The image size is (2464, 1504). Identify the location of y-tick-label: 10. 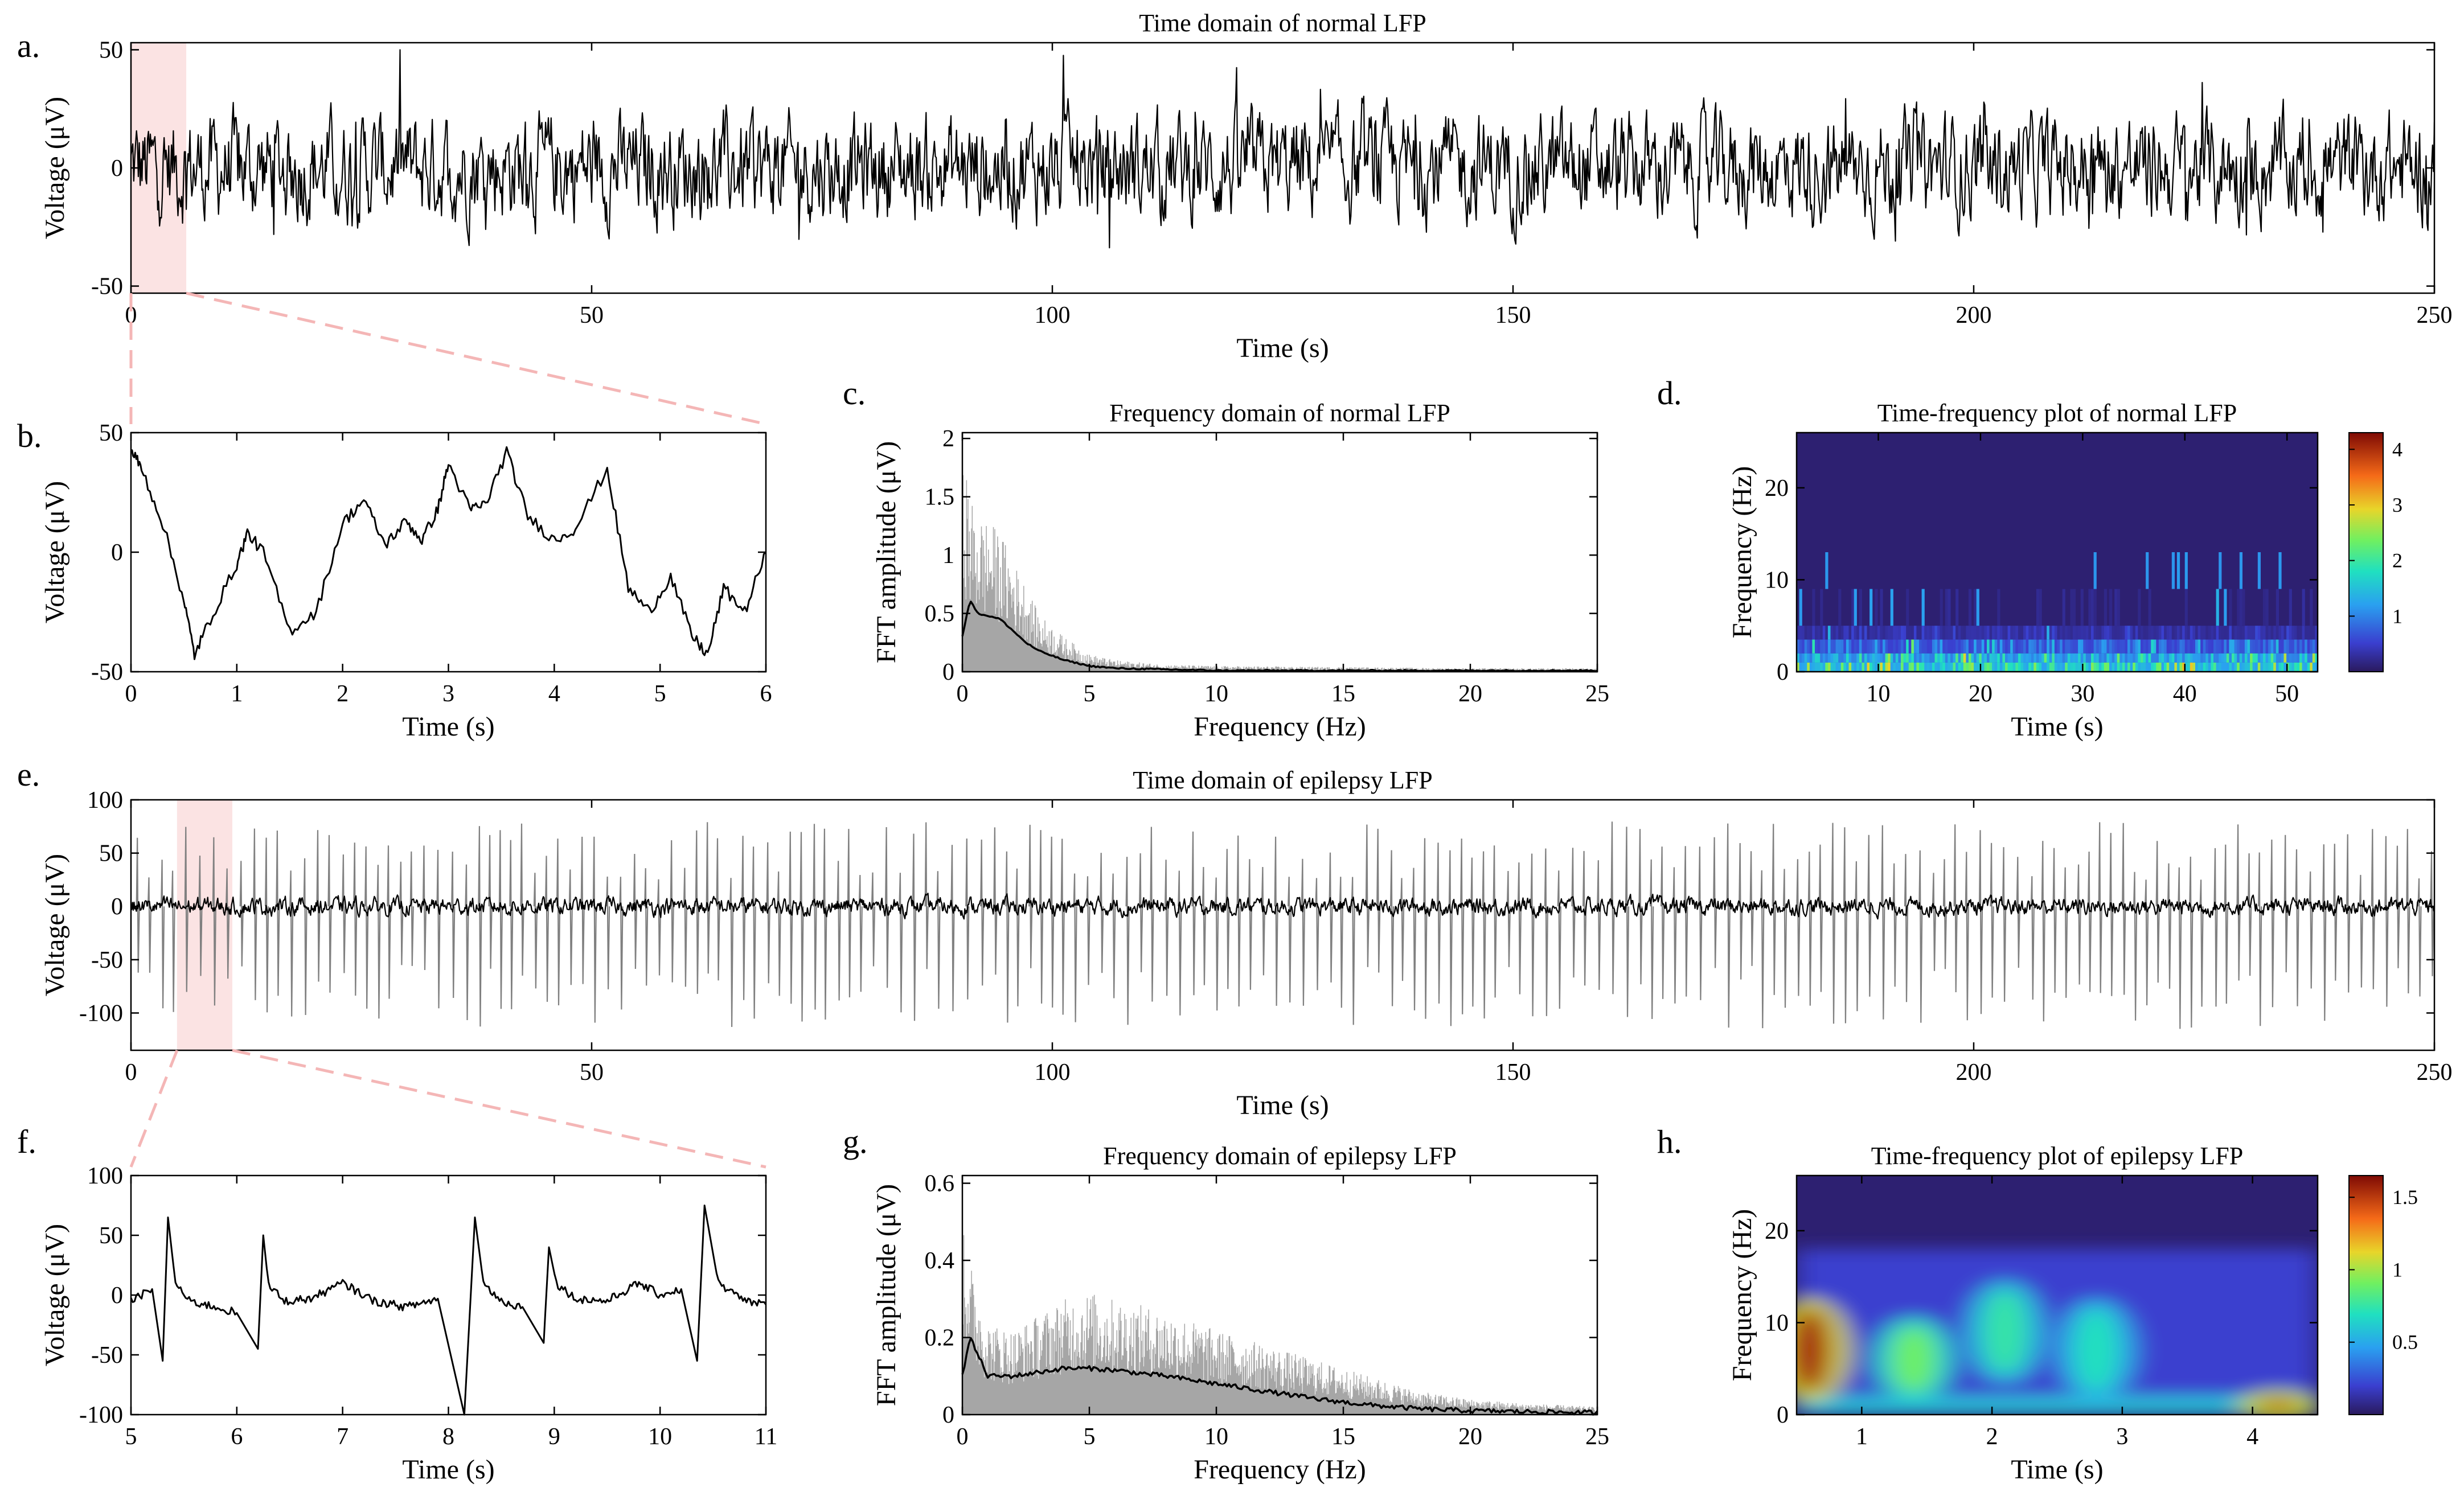
(1777, 580).